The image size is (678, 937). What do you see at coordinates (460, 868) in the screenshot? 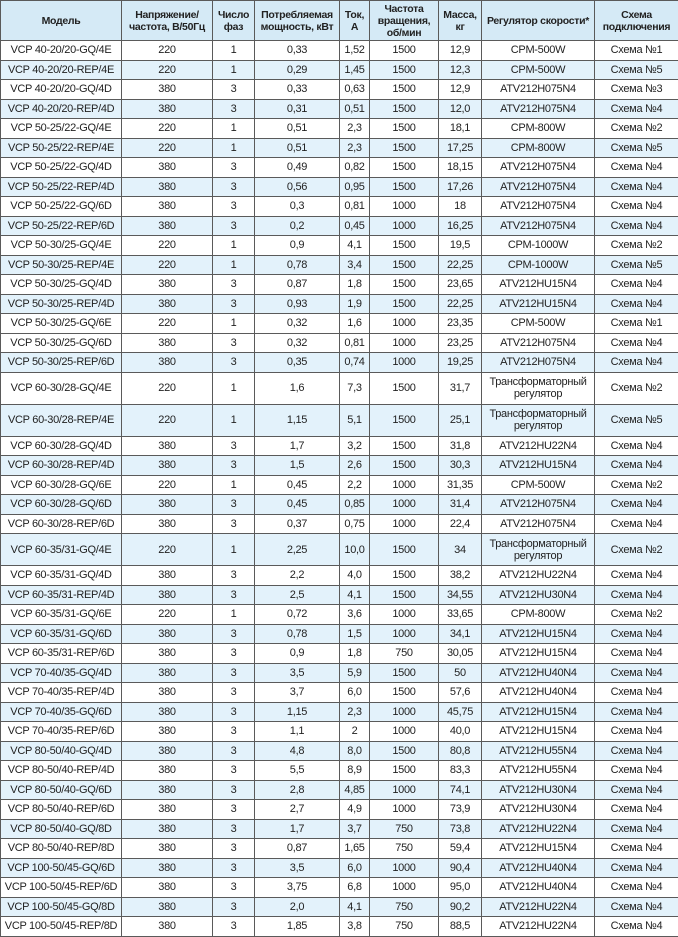
I see `cell-mass: 90,4` at bounding box center [460, 868].